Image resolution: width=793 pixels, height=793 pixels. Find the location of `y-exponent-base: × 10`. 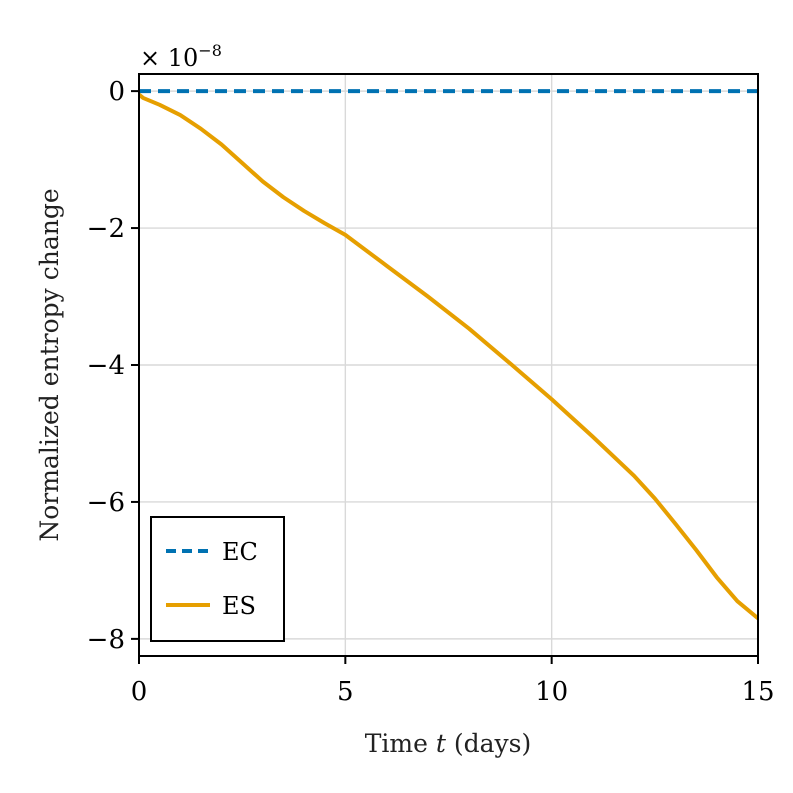

y-exponent-base: × 10 is located at coordinates (169, 58).